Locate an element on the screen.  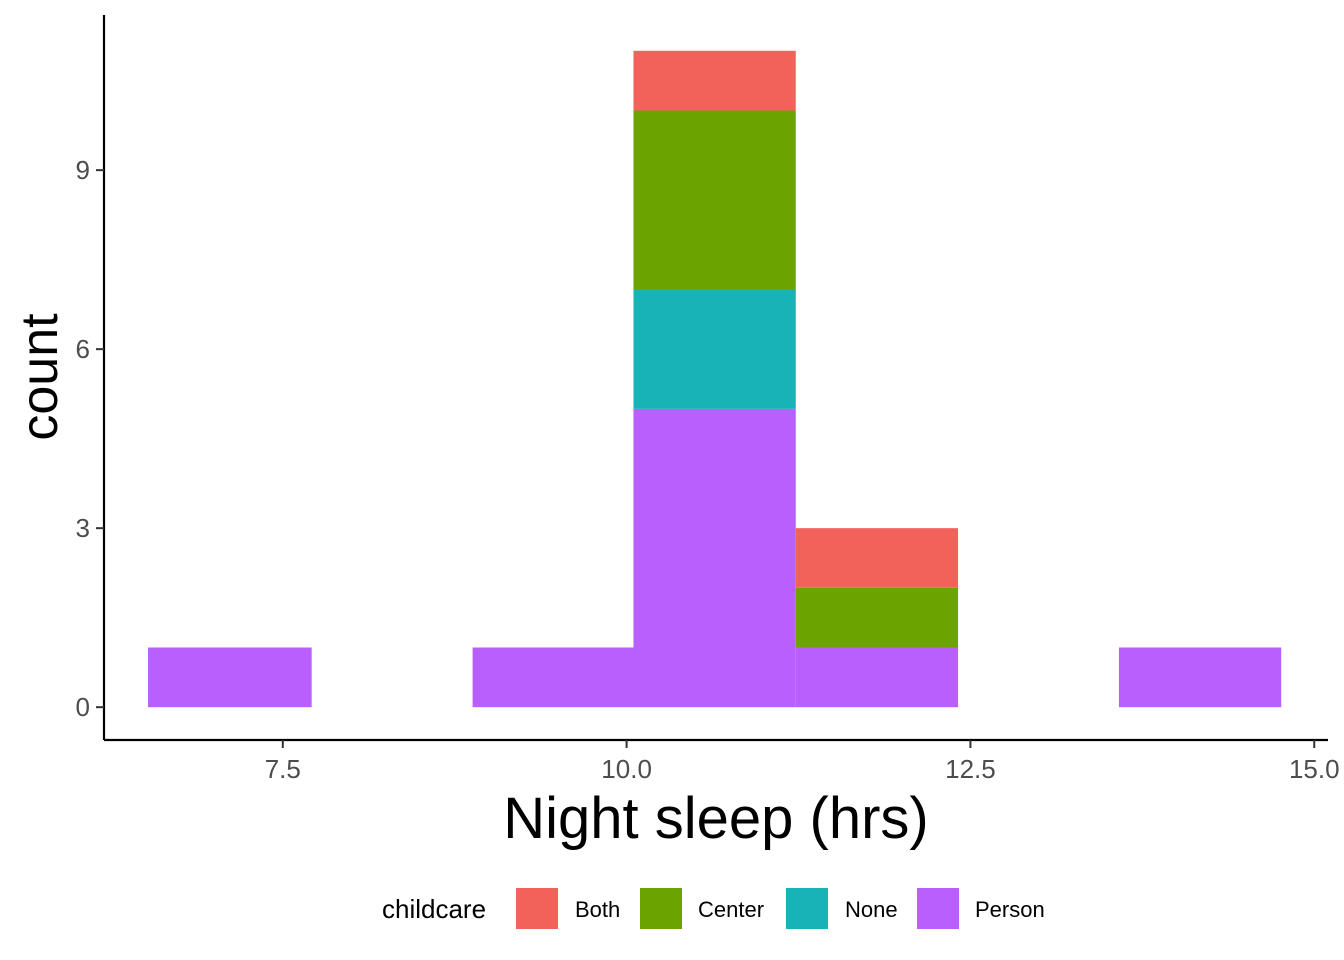
legend-label-both: Both is located at coordinates (597, 909).